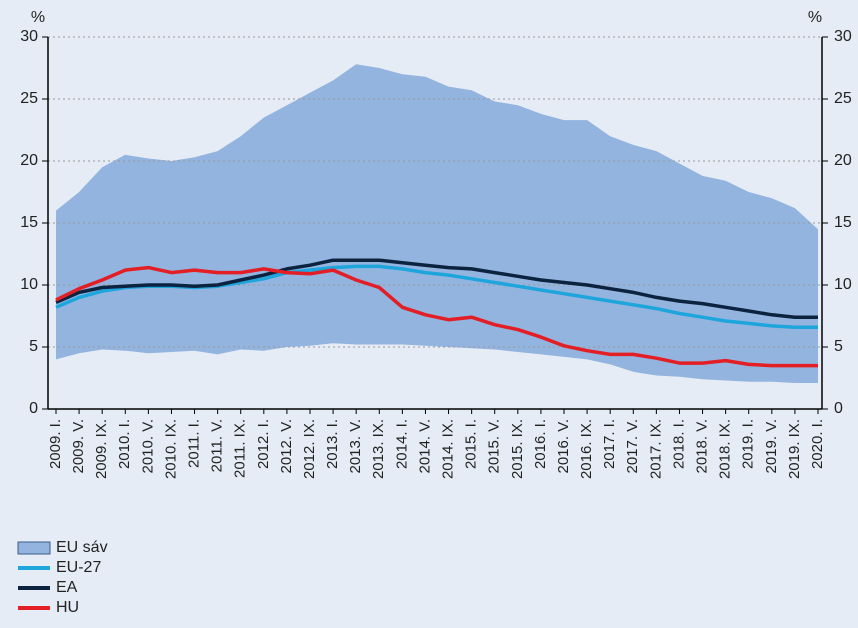 This screenshot has height=628, width=858. What do you see at coordinates (838, 346) in the screenshot?
I see `y2-tick-label: 5` at bounding box center [838, 346].